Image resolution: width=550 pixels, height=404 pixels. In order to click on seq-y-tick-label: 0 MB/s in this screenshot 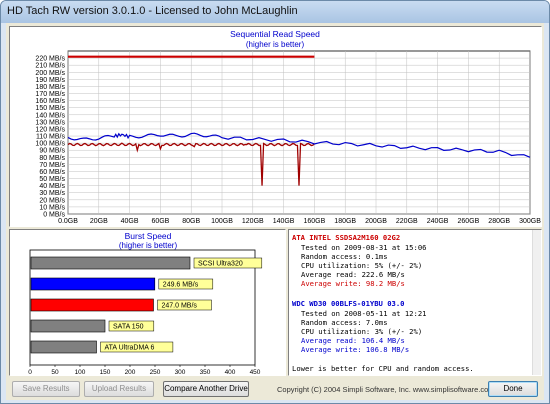, I will do `click(54, 215)`.